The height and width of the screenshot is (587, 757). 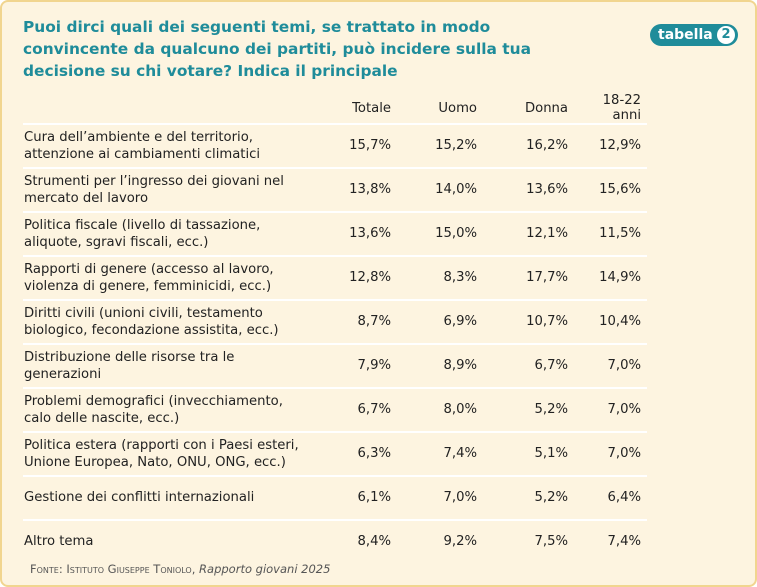 I want to click on cell-uomo: 6,9%, so click(x=460, y=322).